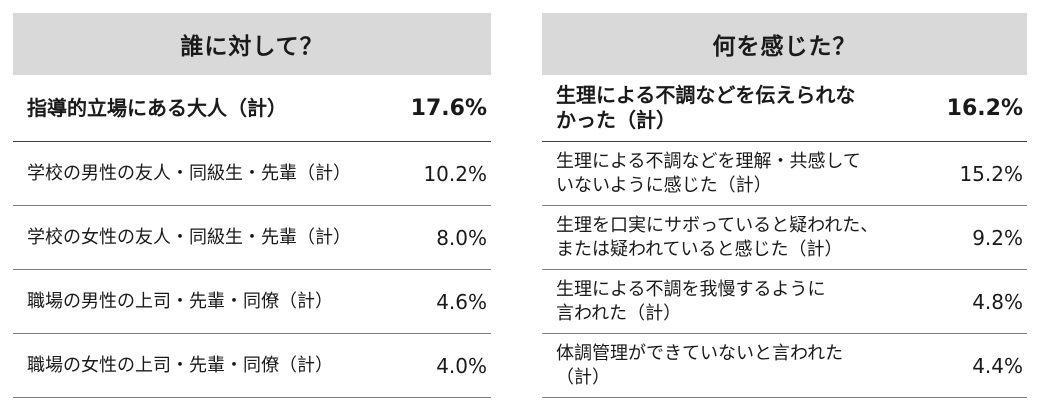  I want to click on row-label: 学校の女性の友人・同級生・先輩（計）, so click(189, 237).